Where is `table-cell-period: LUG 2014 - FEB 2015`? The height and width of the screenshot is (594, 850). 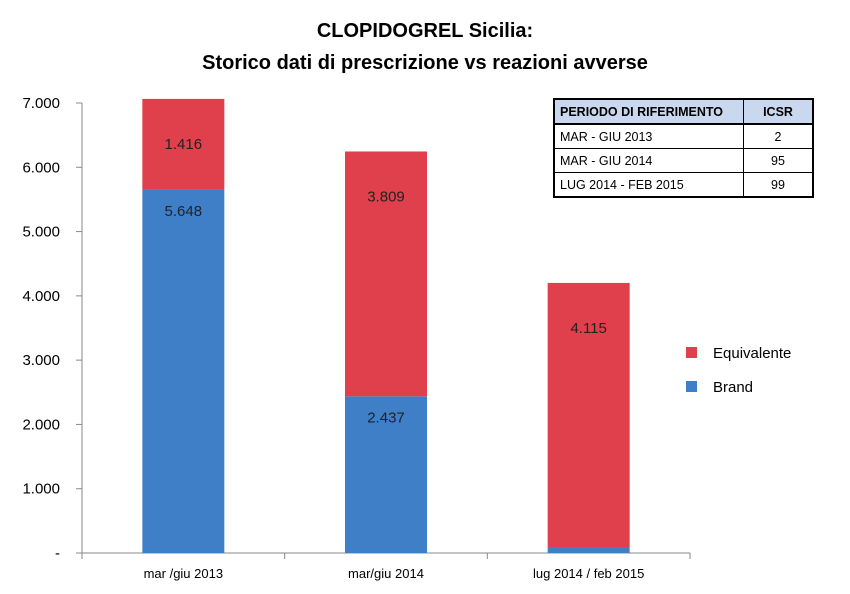
table-cell-period: LUG 2014 - FEB 2015 is located at coordinates (648, 185).